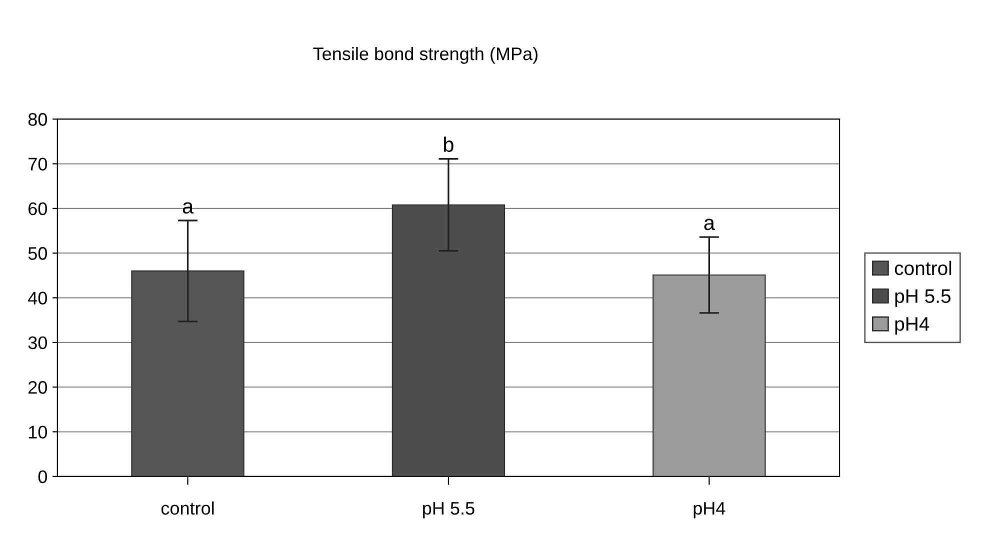 Image resolution: width=990 pixels, height=554 pixels. Describe the element at coordinates (187, 508) in the screenshot. I see `x-tick-label: control` at that location.